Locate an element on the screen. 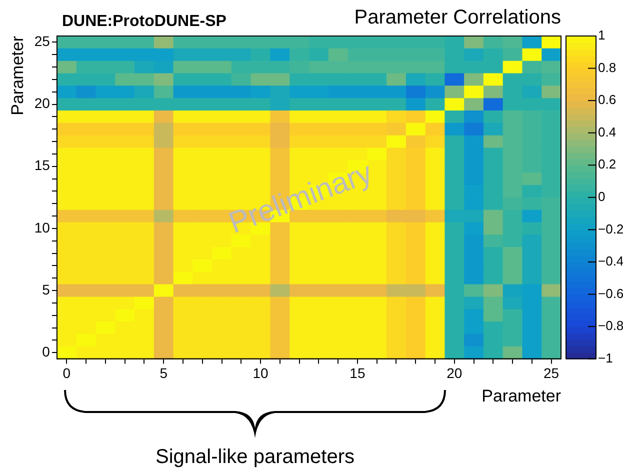 This screenshot has height=471, width=623. color-bar-label: 0.8 is located at coordinates (607, 67).